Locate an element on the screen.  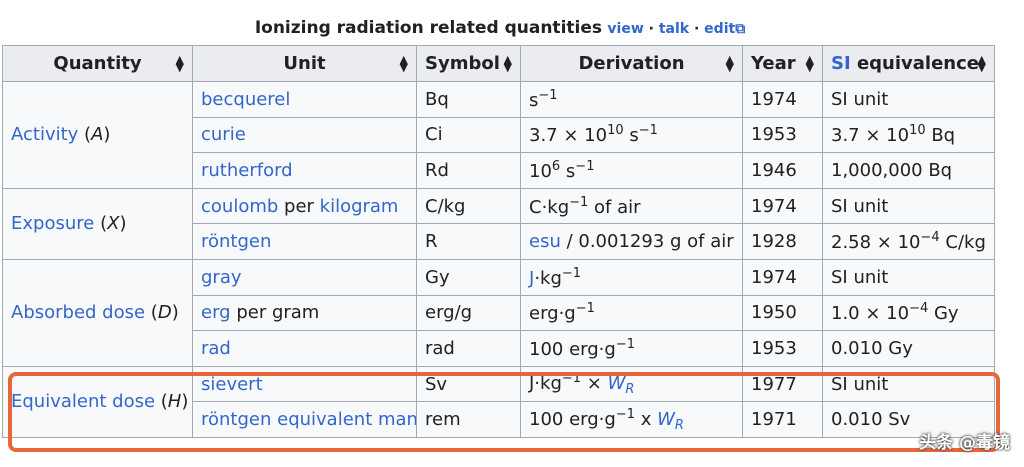
quantity-link: Absorbed dose is located at coordinates (78, 313).